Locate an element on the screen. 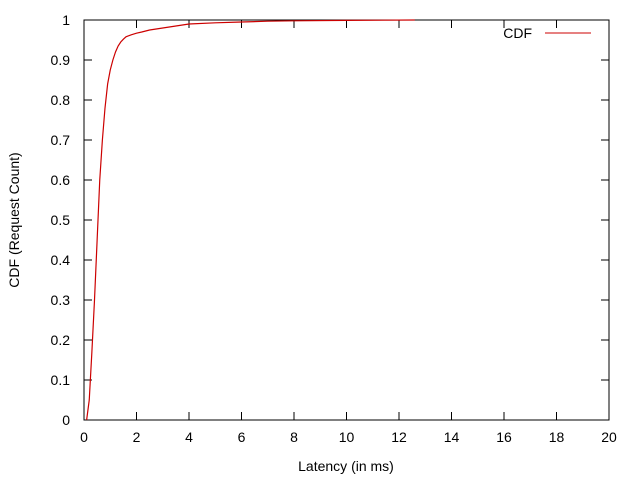 Image resolution: width=640 pixels, height=480 pixels. y-tick-label: 0.2 is located at coordinates (61, 340).